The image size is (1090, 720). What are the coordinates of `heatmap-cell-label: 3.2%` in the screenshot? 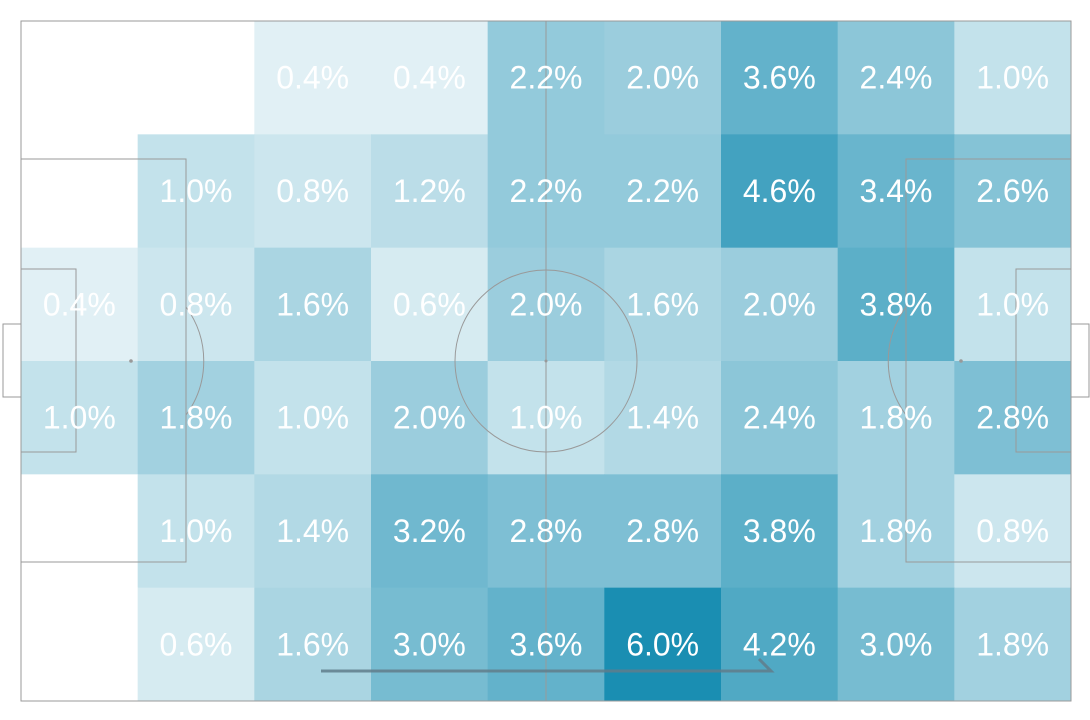 It's located at (429, 531).